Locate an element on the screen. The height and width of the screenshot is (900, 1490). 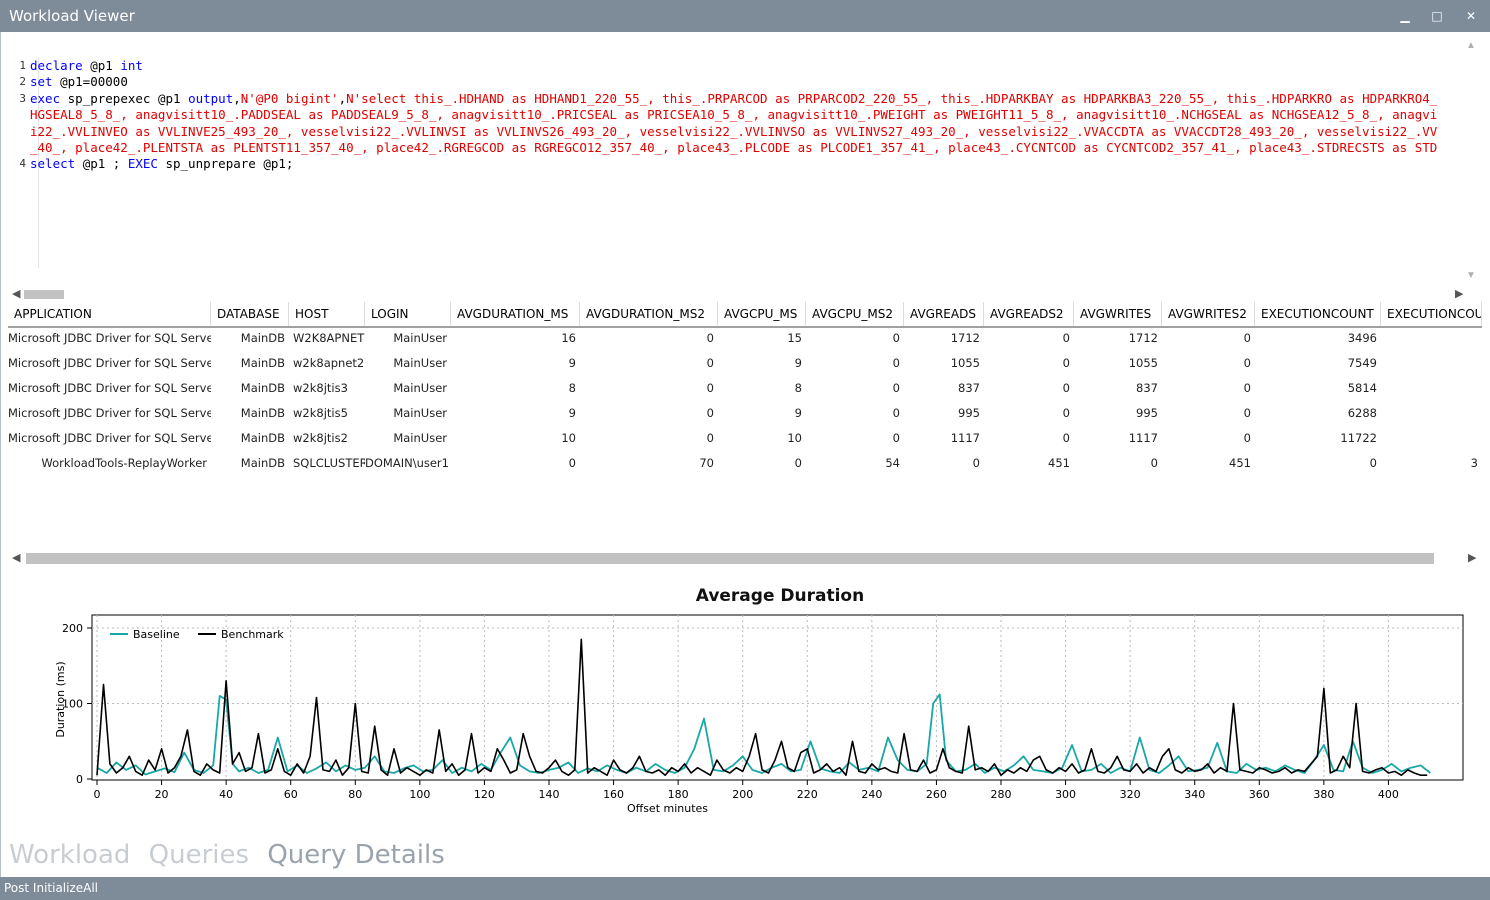
column-header: AVGWRITES is located at coordinates (1118, 314).